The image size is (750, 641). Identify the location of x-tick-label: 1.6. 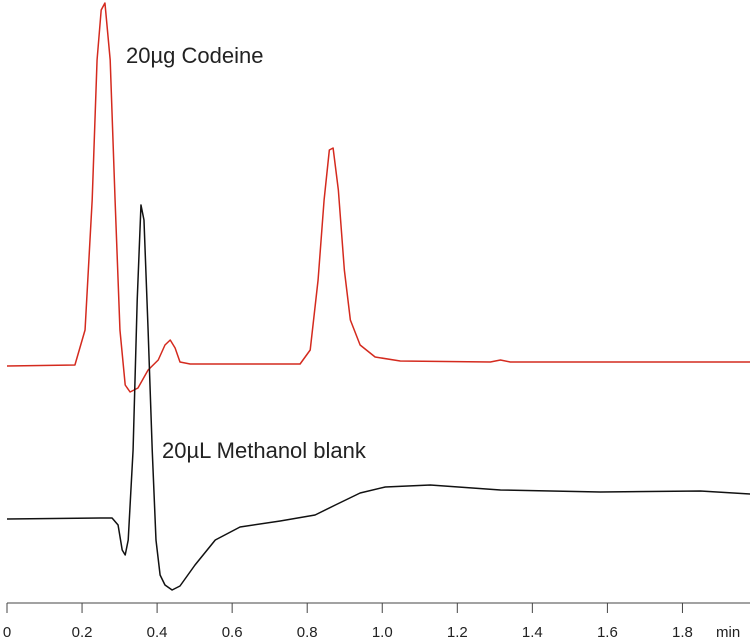
(607, 632).